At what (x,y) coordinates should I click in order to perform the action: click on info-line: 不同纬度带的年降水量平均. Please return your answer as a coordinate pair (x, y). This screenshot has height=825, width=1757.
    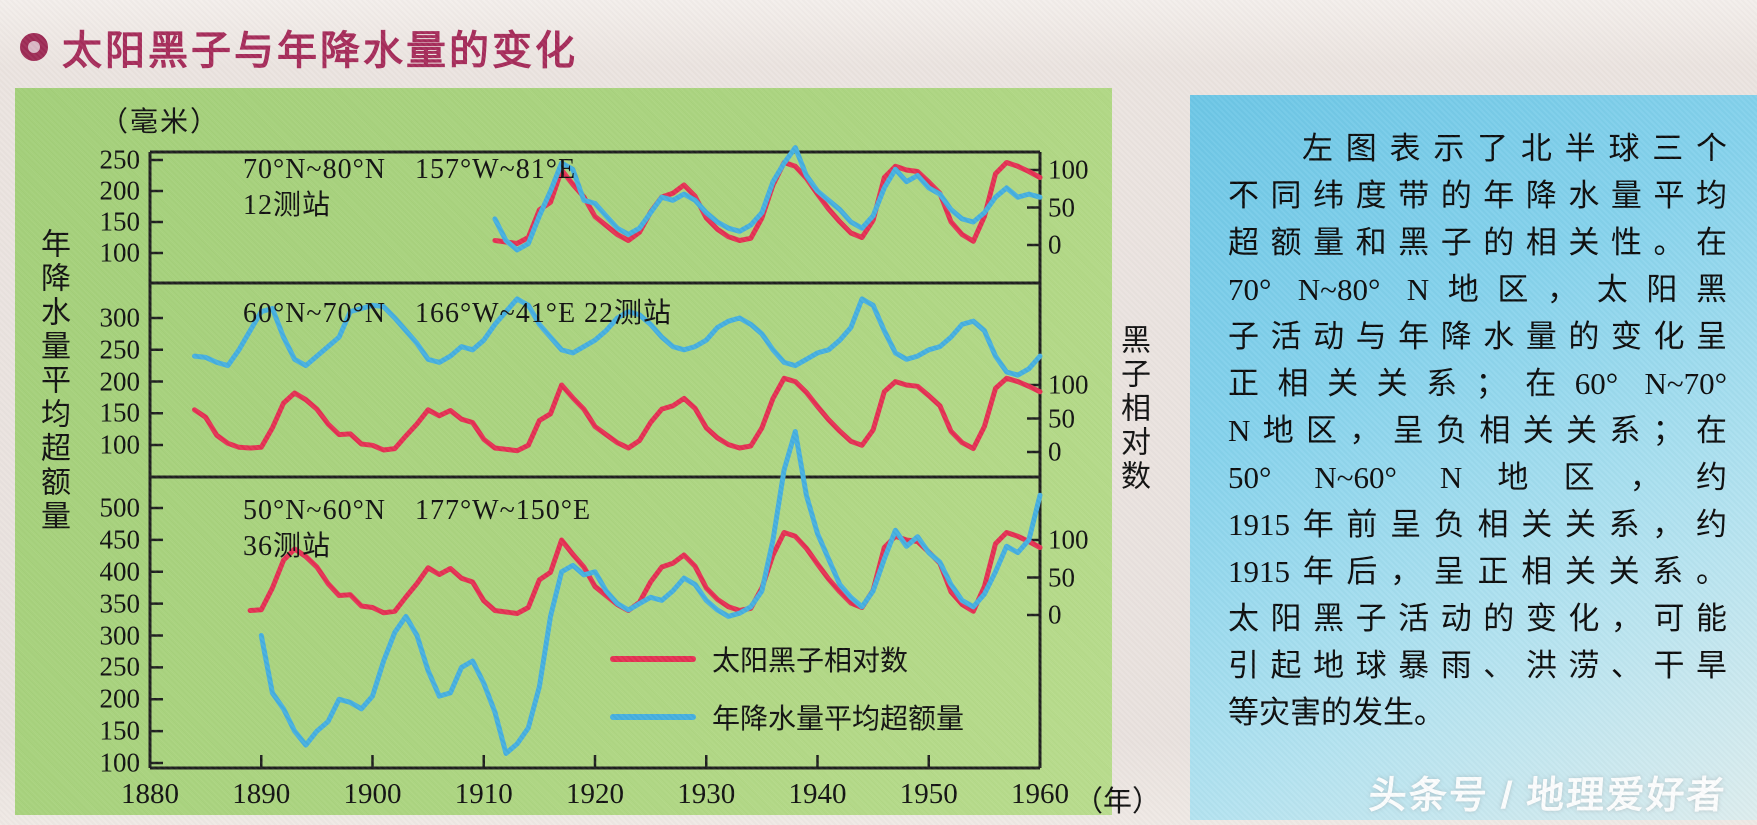
    Looking at the image, I should click on (1477, 195).